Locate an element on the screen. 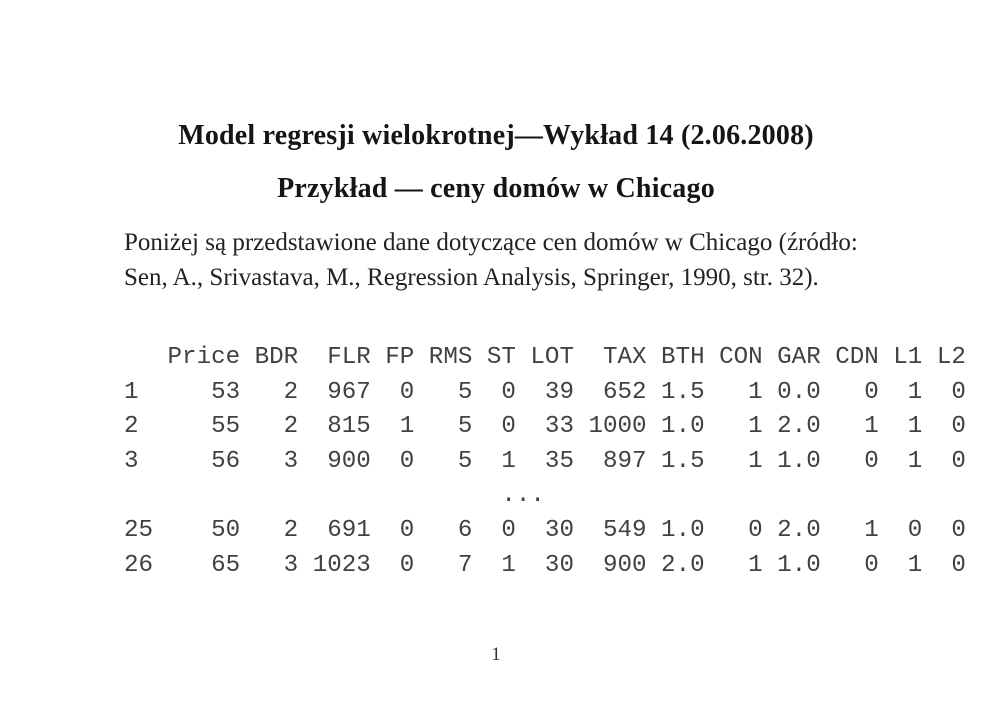 The width and height of the screenshot is (992, 702). table-row: 3 56 3 900 0 5 1 35 897 1.5 1 1.0 0 1 0 is located at coordinates (545, 461).